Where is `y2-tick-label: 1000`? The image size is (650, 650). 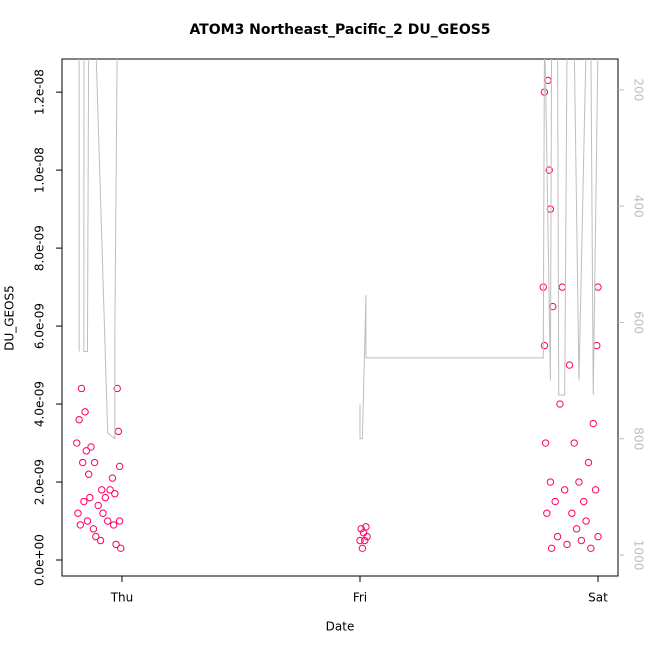
y2-tick-label: 1000 is located at coordinates (639, 555).